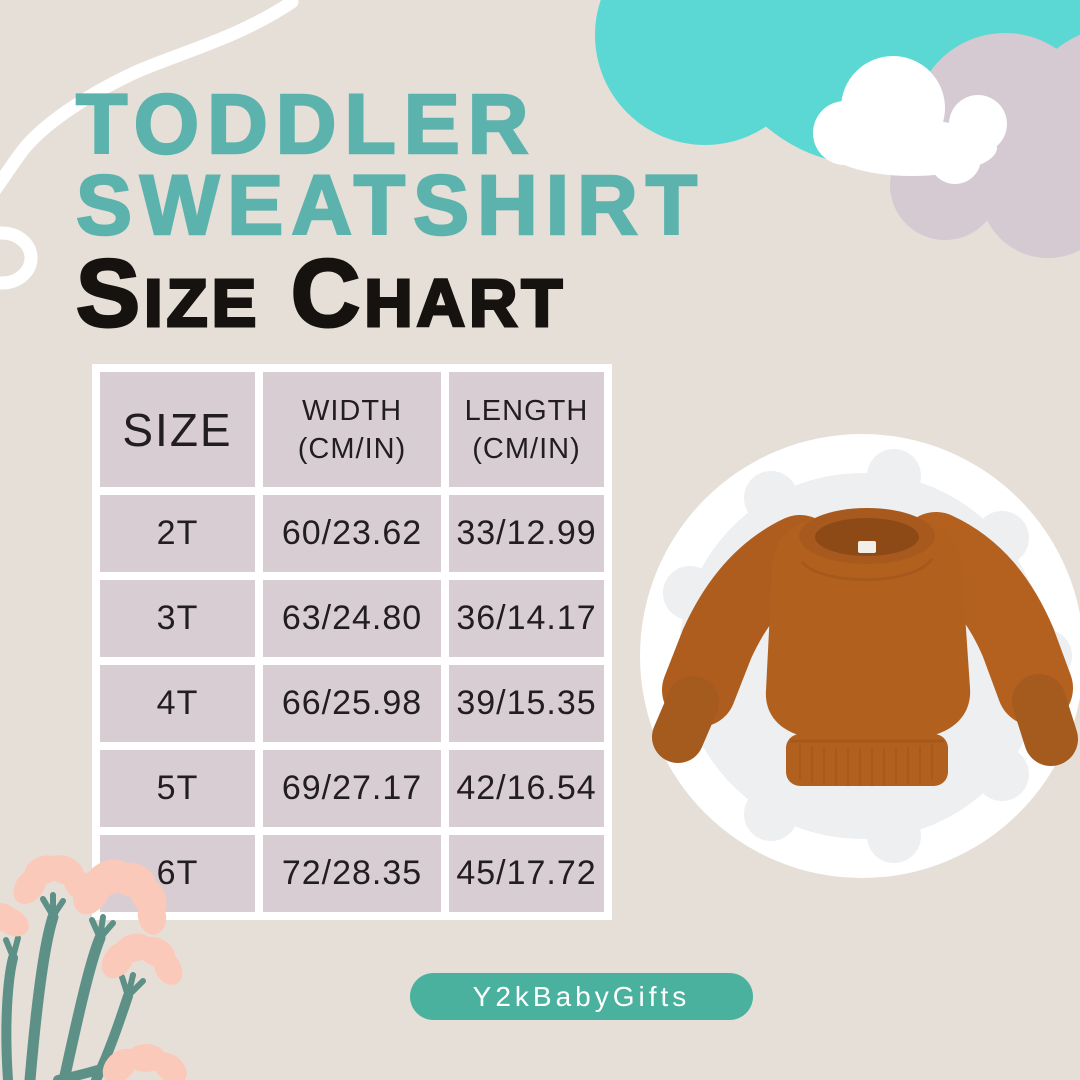 The height and width of the screenshot is (1080, 1080). Describe the element at coordinates (177, 618) in the screenshot. I see `table-cell: 3T` at that location.